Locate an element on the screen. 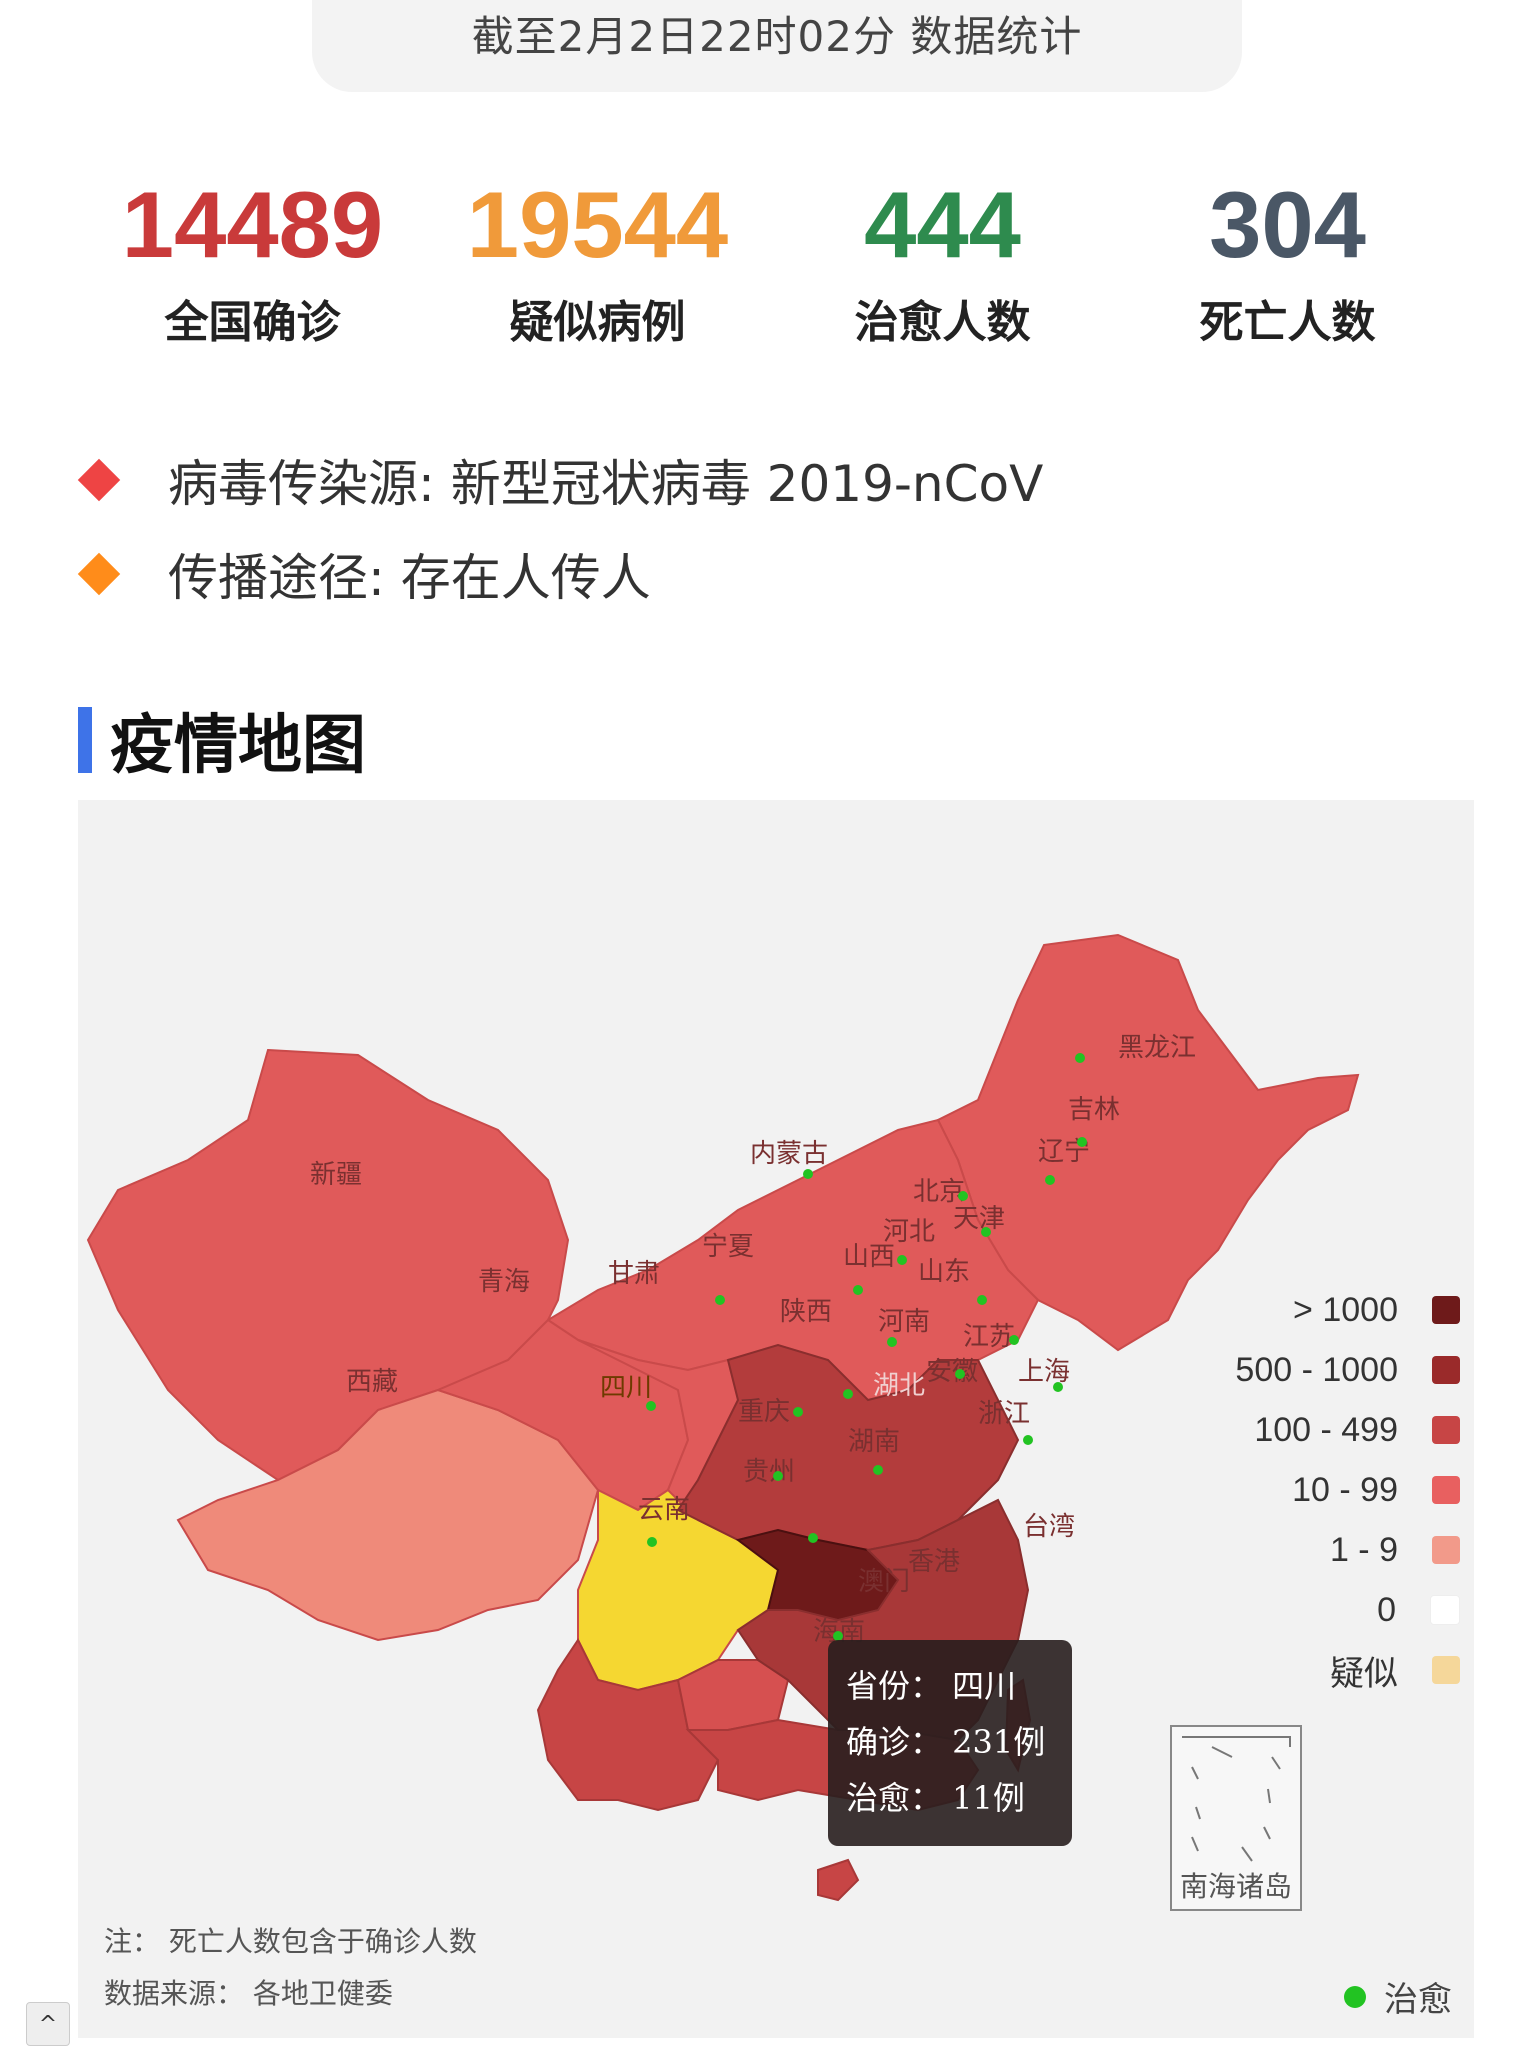 The width and height of the screenshot is (1536, 2048). death-note: 注： 死亡人数包含于确诊人数 is located at coordinates (290, 1941).